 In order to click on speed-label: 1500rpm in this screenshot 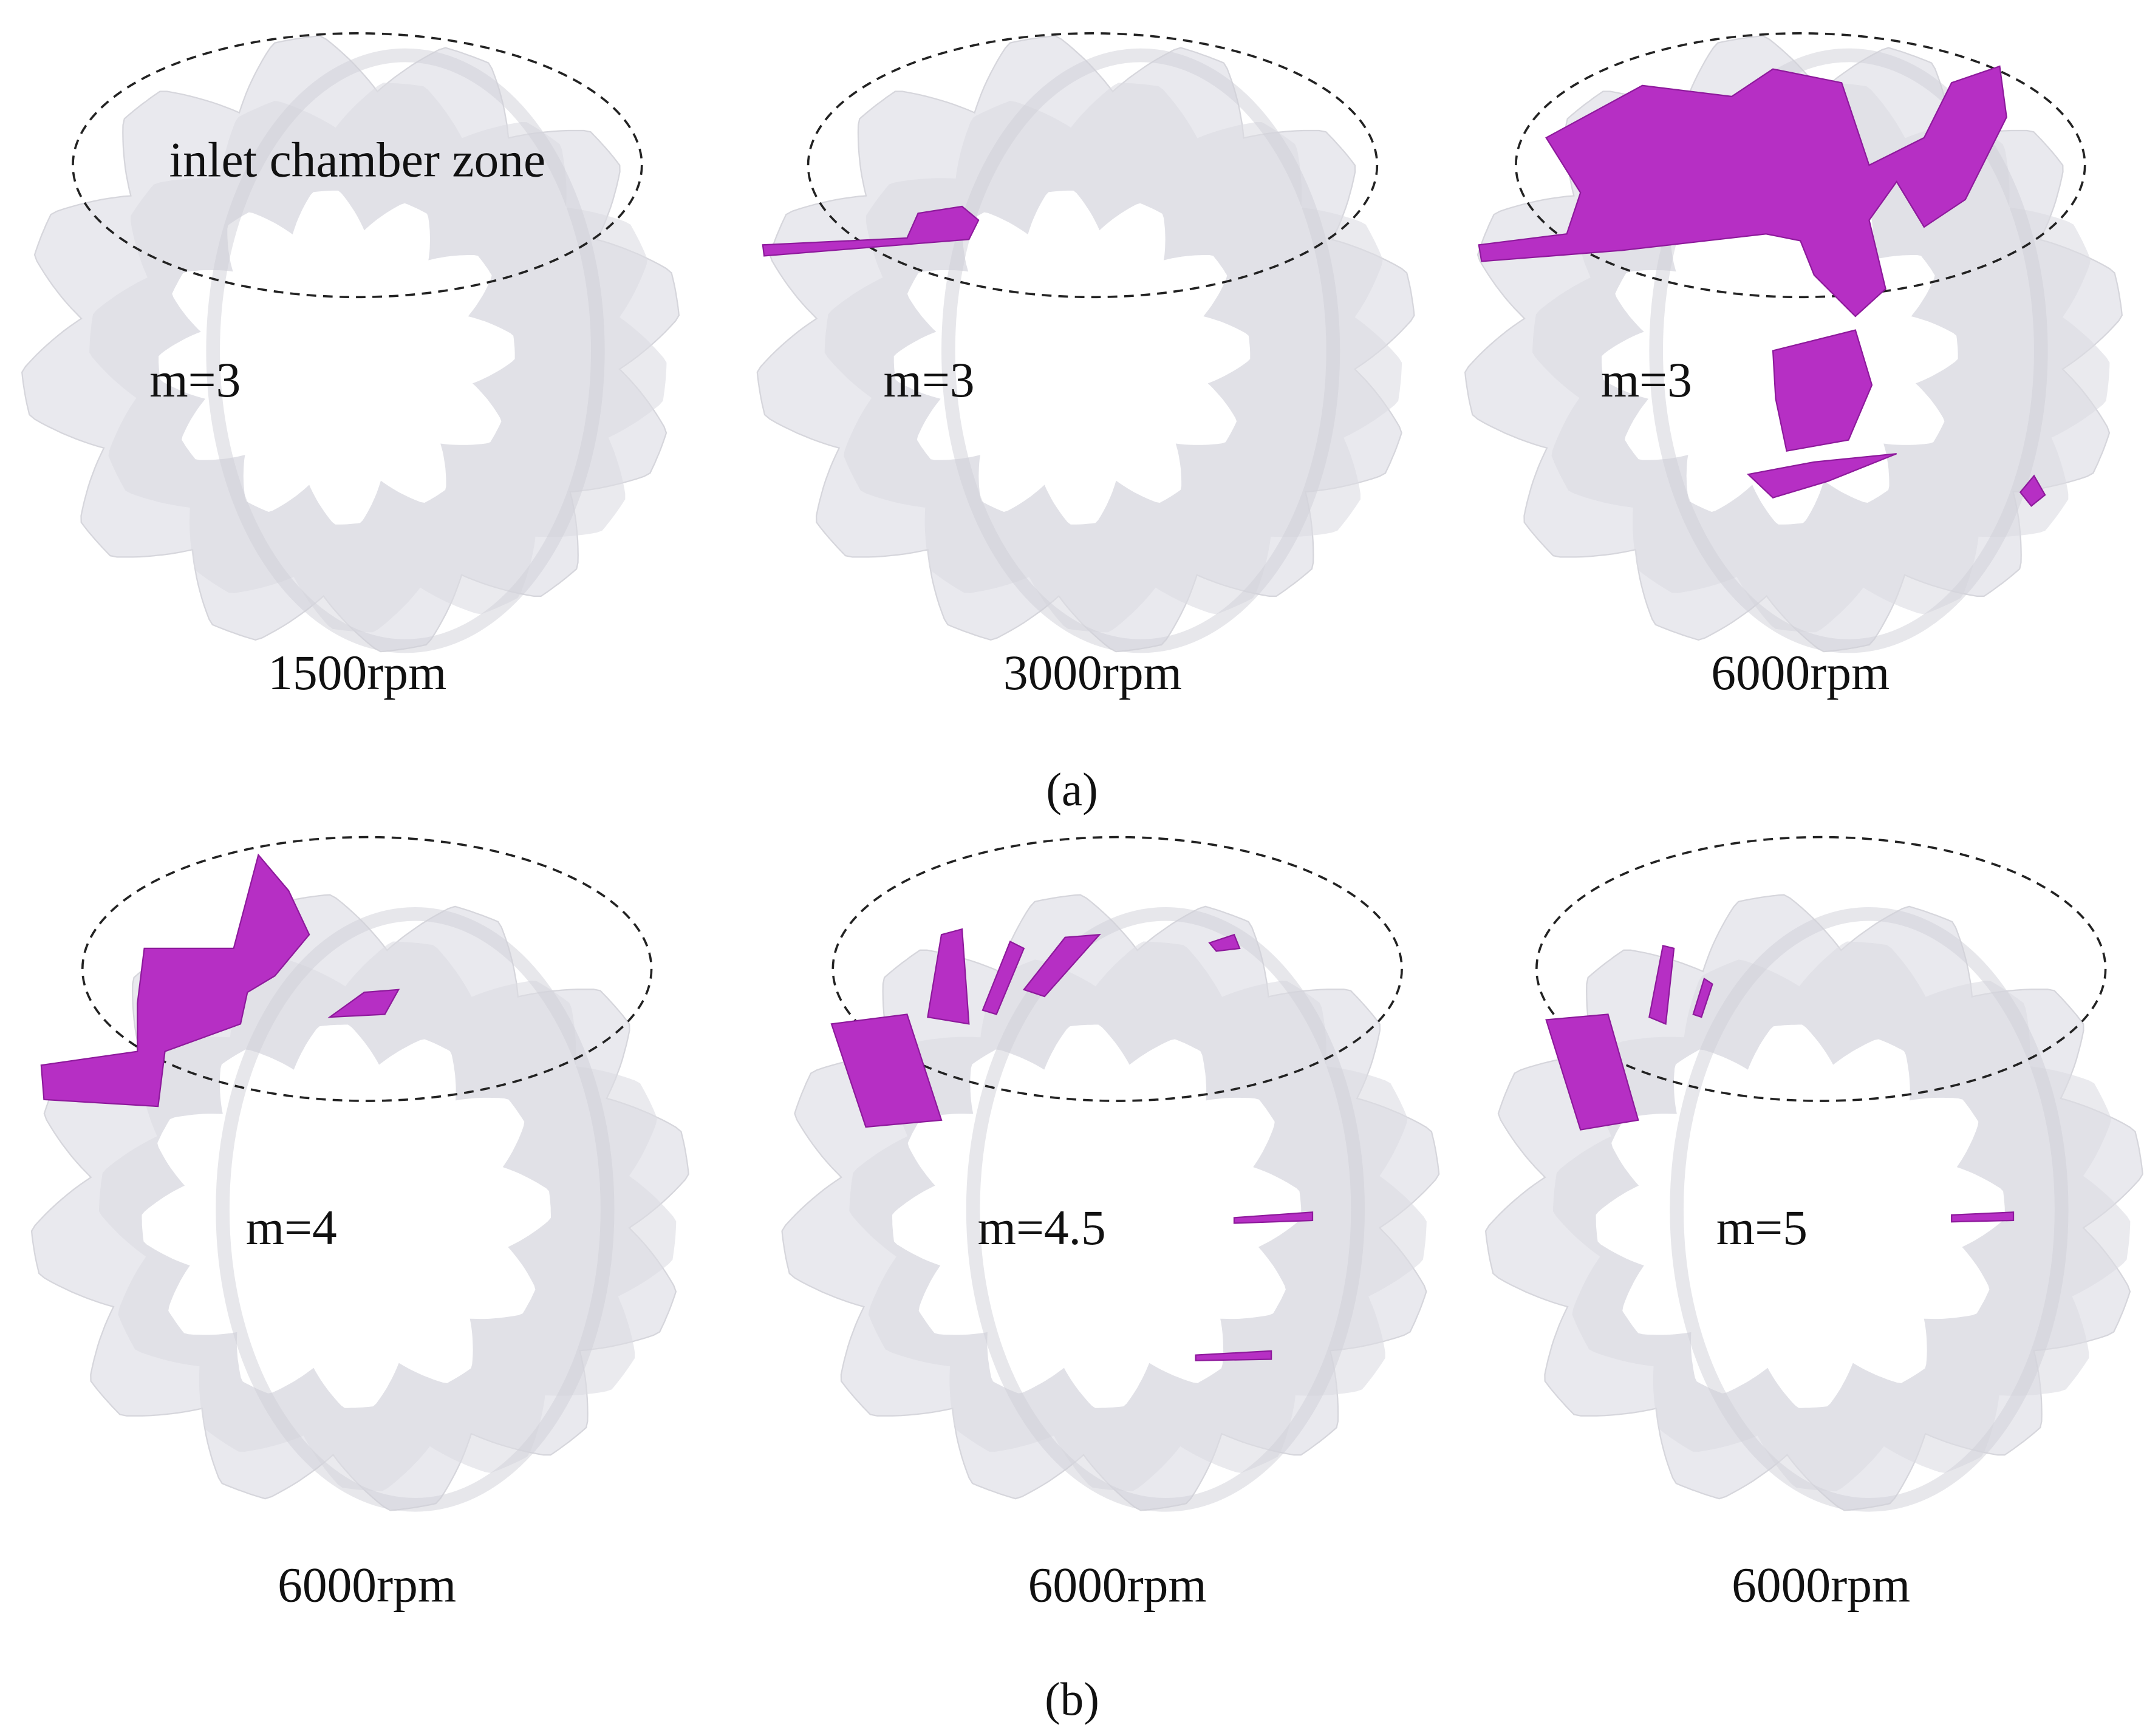, I will do `click(357, 673)`.